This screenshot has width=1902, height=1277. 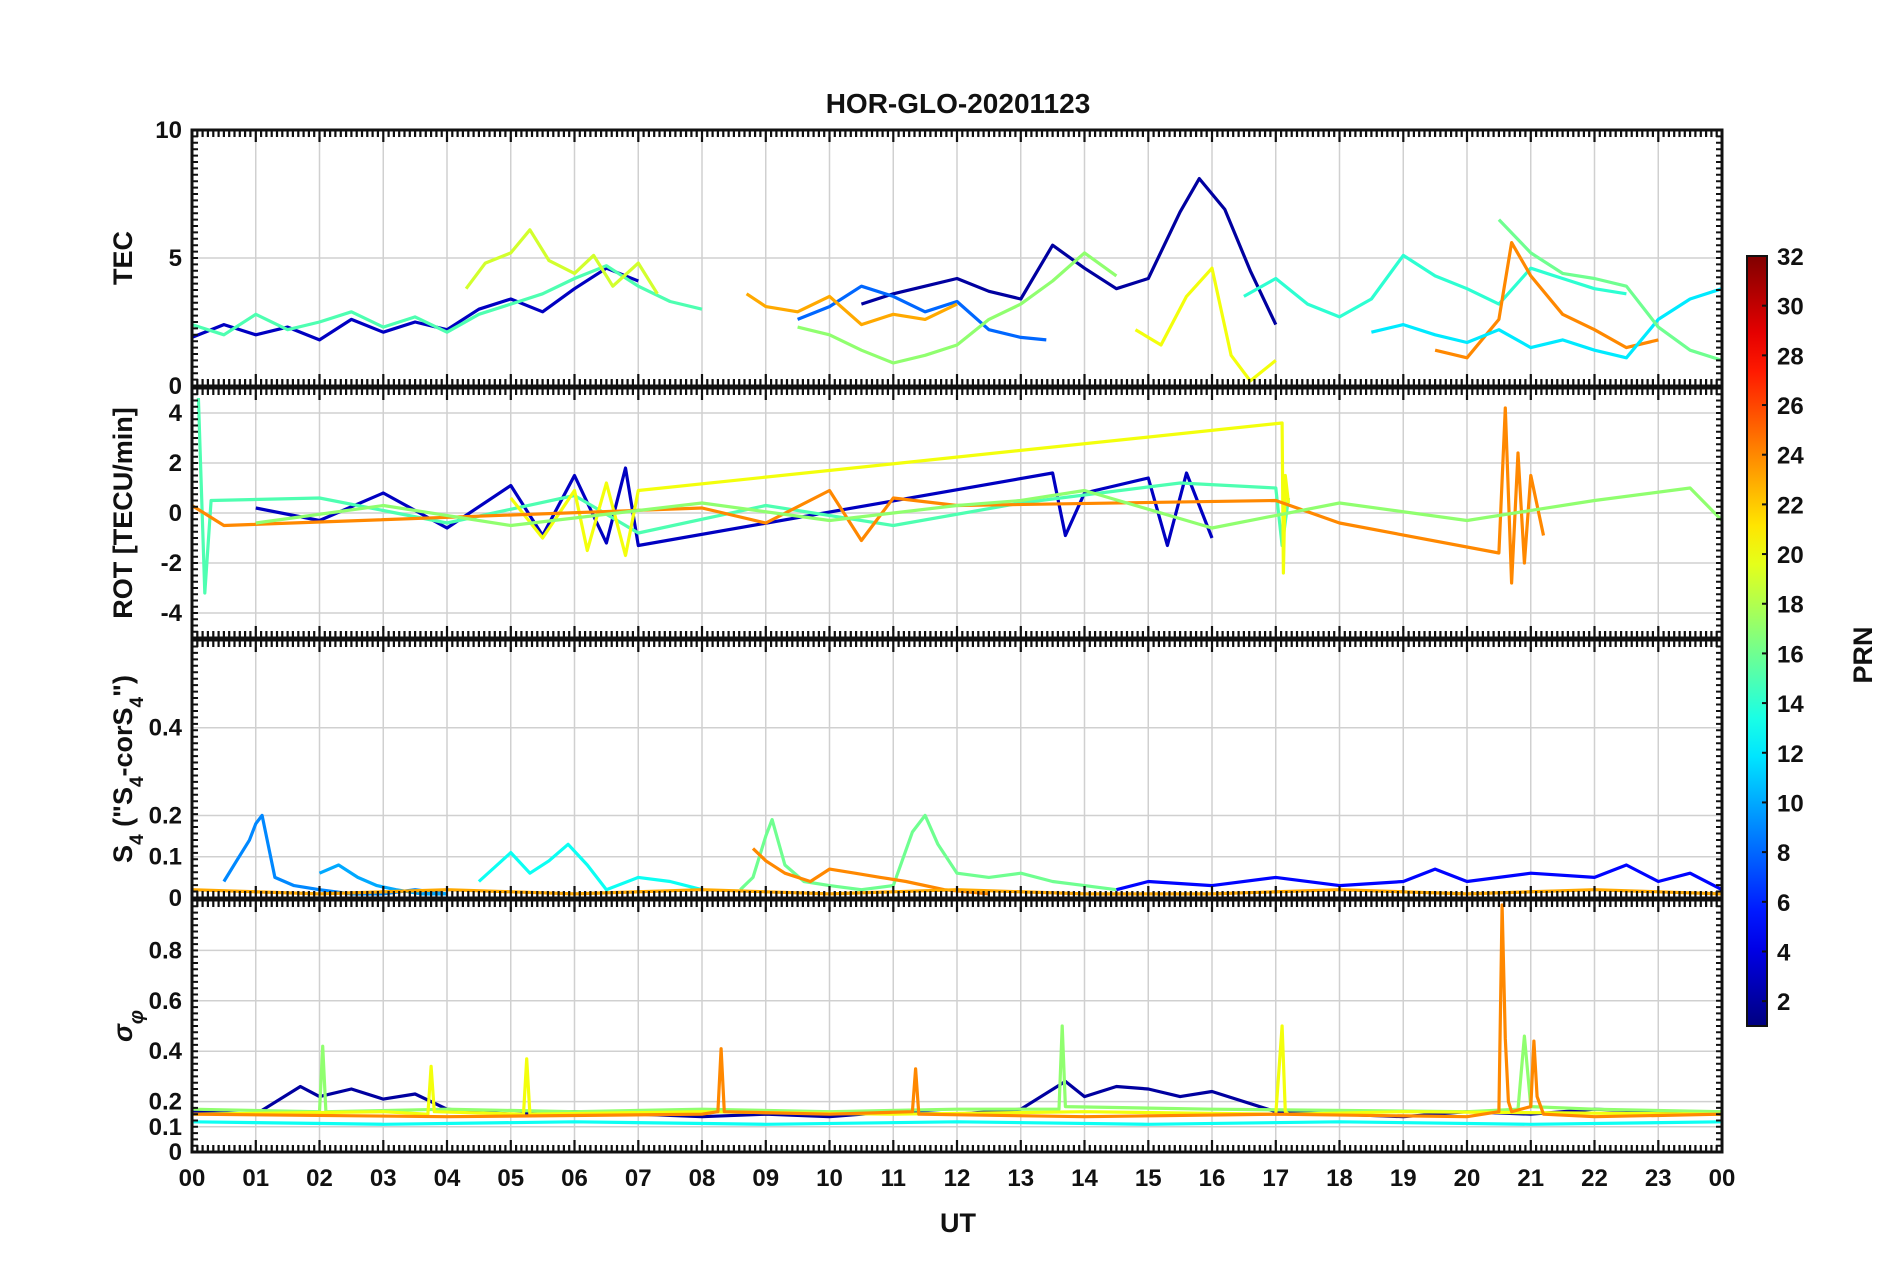 I want to click on colorbar-label: PRN, so click(x=1863, y=654).